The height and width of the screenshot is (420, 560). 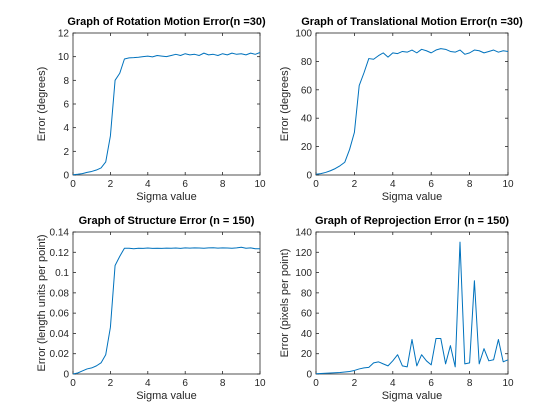 What do you see at coordinates (166, 22) in the screenshot?
I see `chart-title: Graph of Rotation Motion Error(n =30)` at bounding box center [166, 22].